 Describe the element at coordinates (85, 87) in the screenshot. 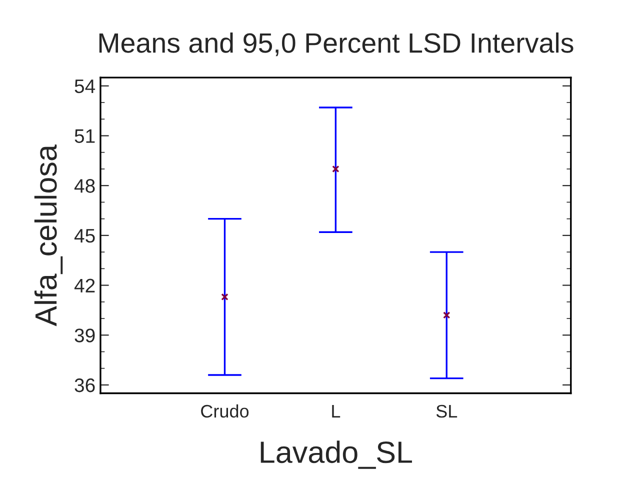

I see `y-tick-label: 54` at that location.